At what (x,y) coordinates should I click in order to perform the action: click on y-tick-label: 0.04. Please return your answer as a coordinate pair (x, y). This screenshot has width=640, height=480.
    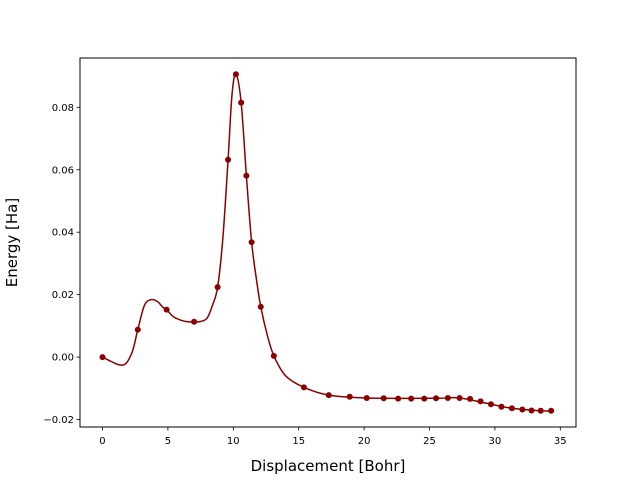
    Looking at the image, I should click on (63, 233).